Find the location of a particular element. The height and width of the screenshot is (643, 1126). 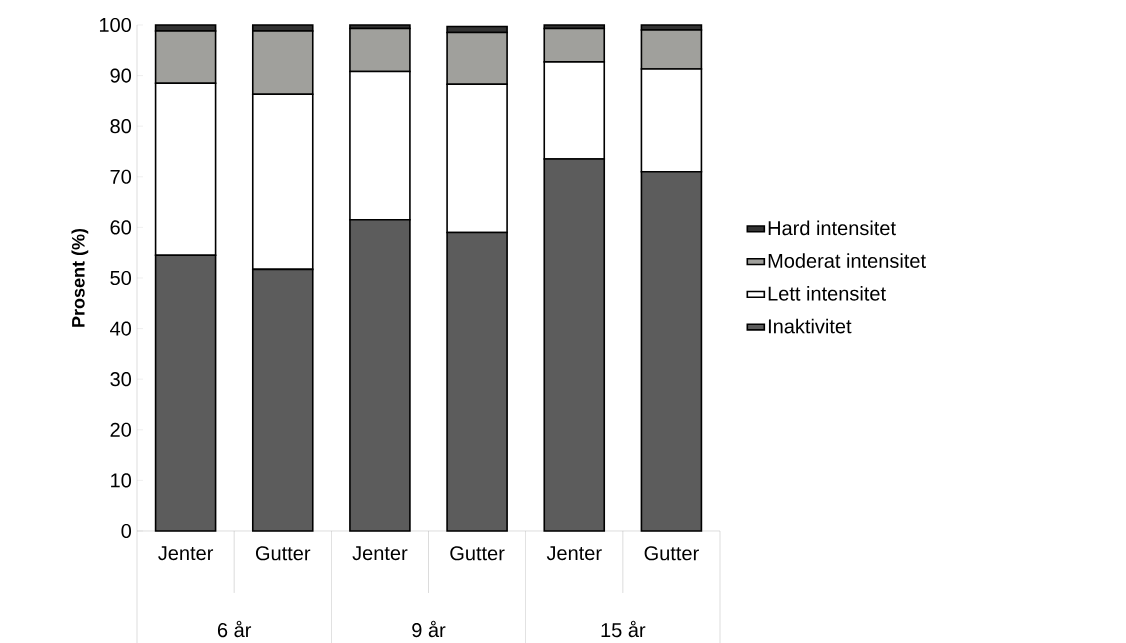

text: 9 år is located at coordinates (429, 629).